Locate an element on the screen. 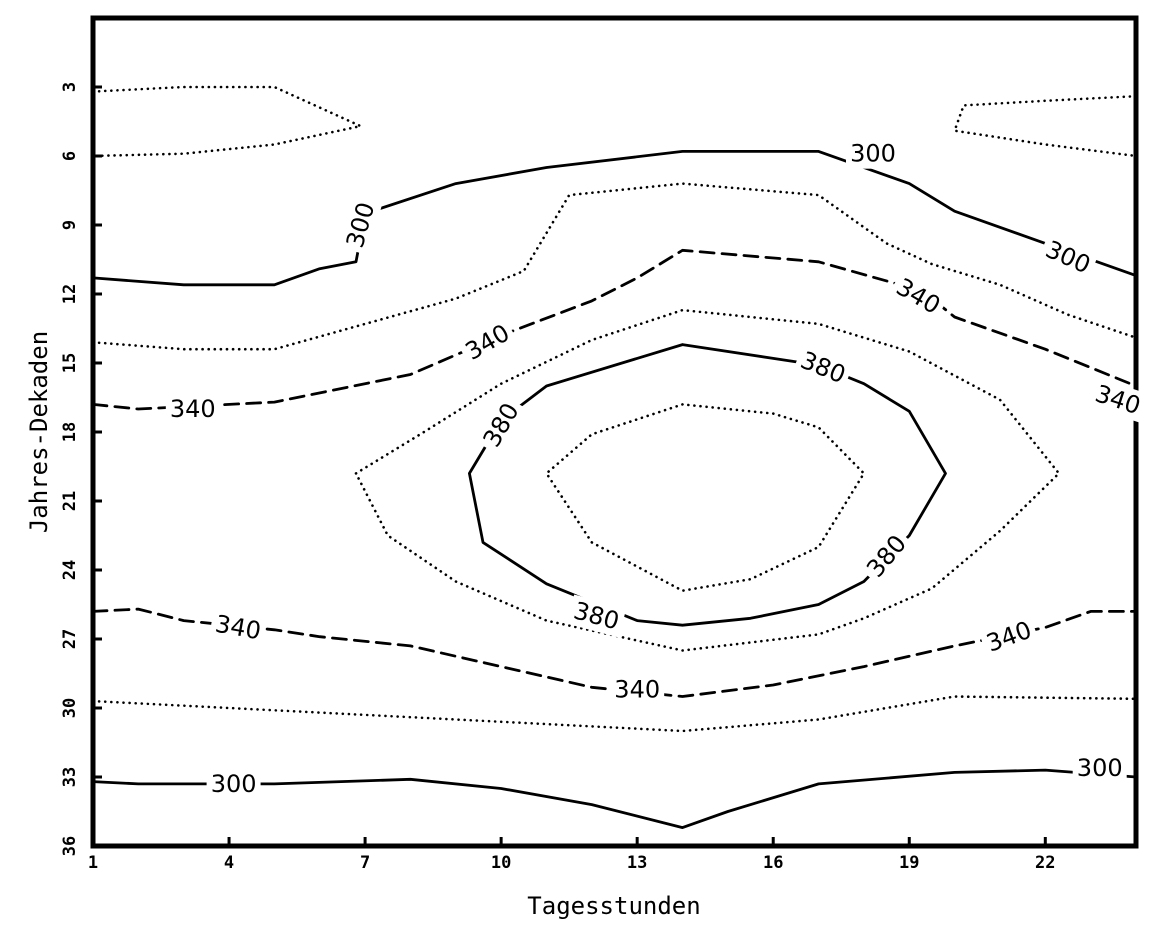 Image resolution: width=1164 pixels, height=934 pixels. x-tick-label: 19 is located at coordinates (909, 863).